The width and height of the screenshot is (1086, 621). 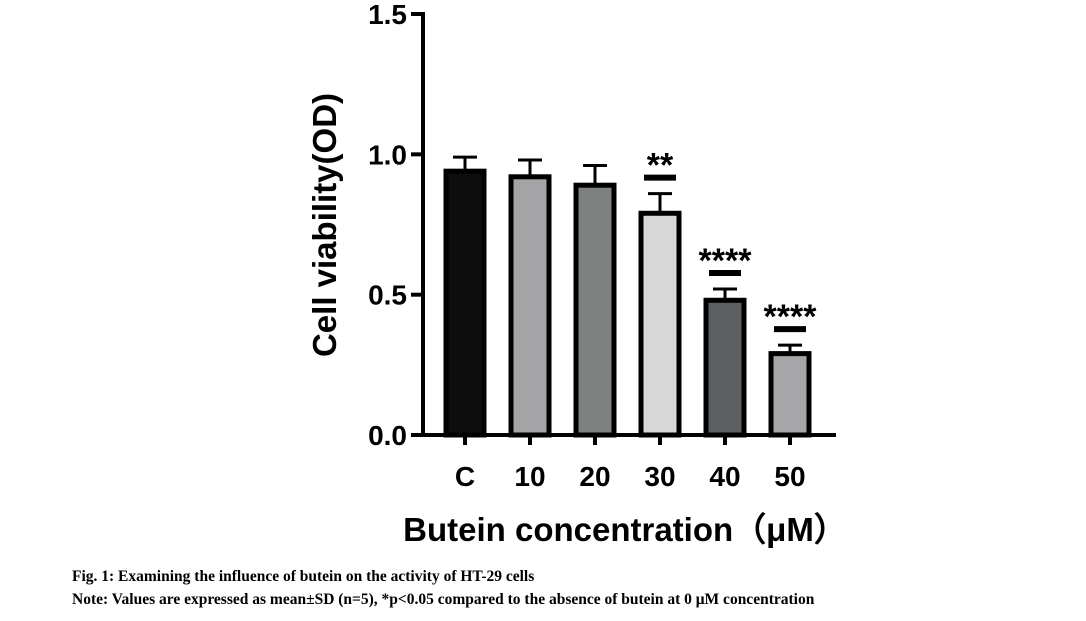 I want to click on significance-markers: **********, so click(x=731, y=241).